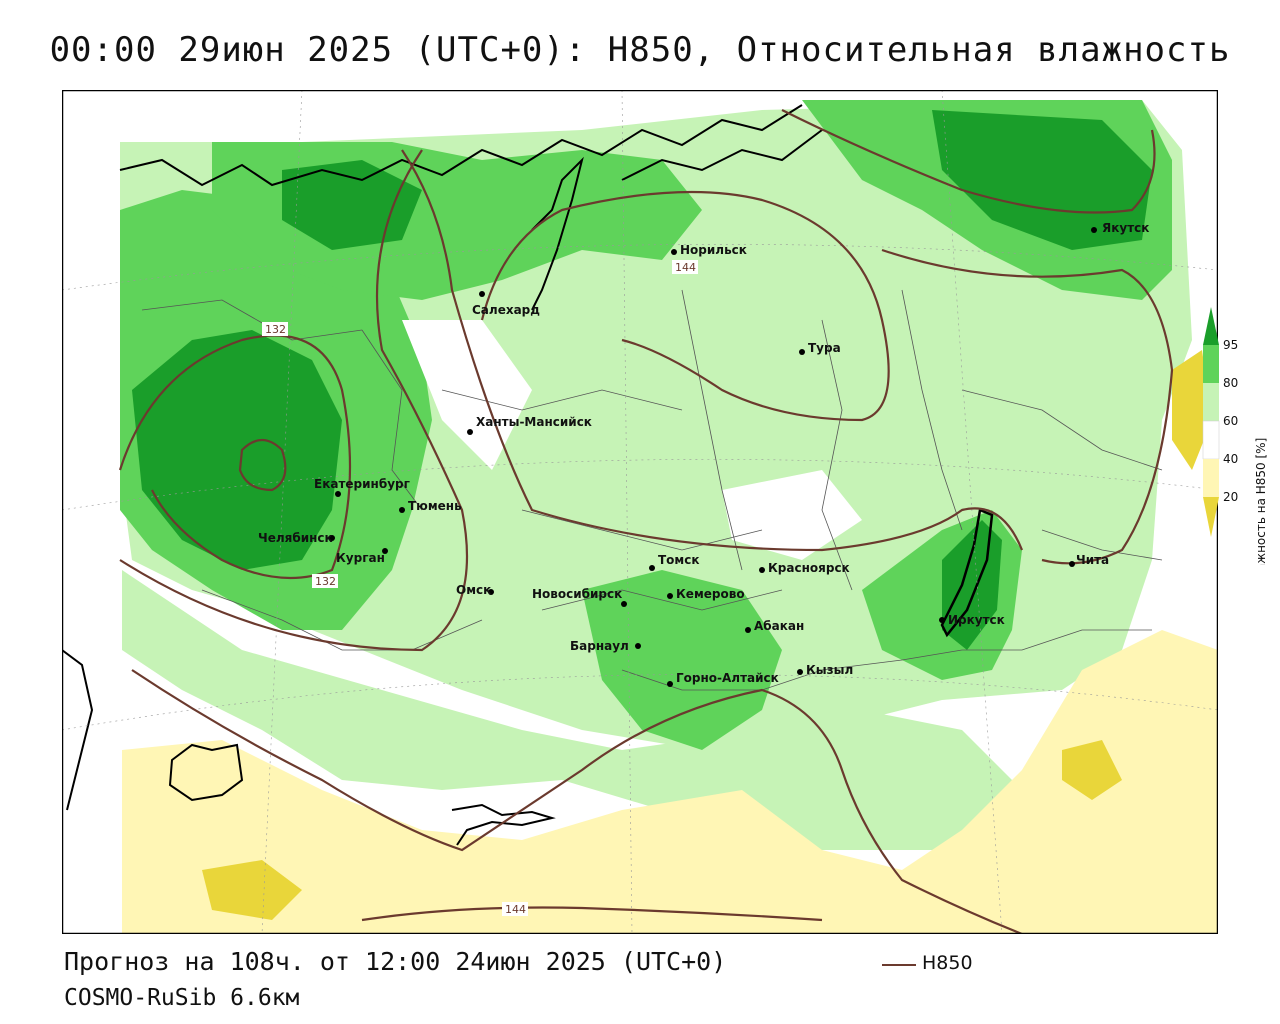 The image size is (1280, 1024). I want to click on contour-label-132-a: 132, so click(275, 329).